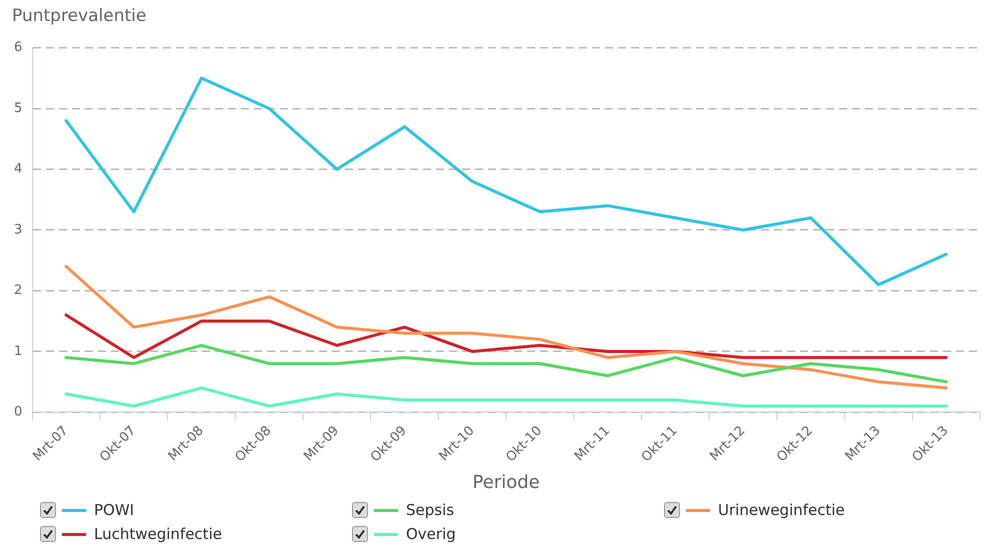  What do you see at coordinates (18, 48) in the screenshot?
I see `y-tick-label: 6` at bounding box center [18, 48].